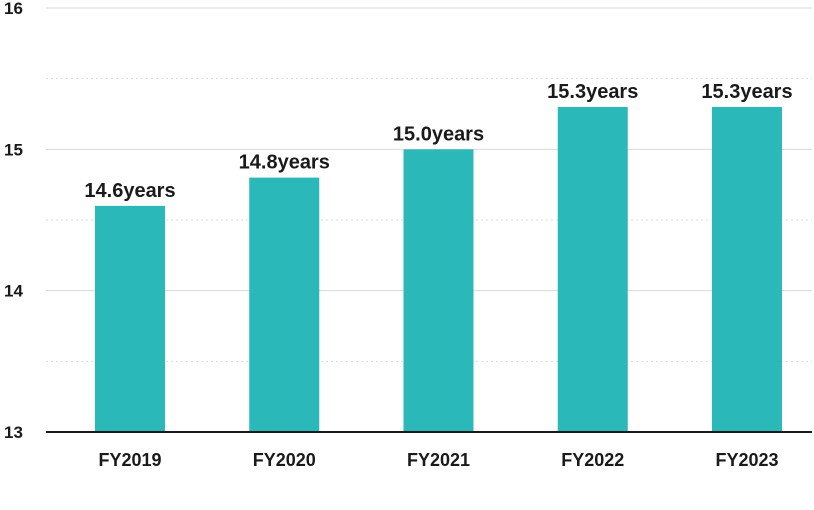 The width and height of the screenshot is (814, 510). Describe the element at coordinates (129, 191) in the screenshot. I see `data-label: 14.6years` at that location.